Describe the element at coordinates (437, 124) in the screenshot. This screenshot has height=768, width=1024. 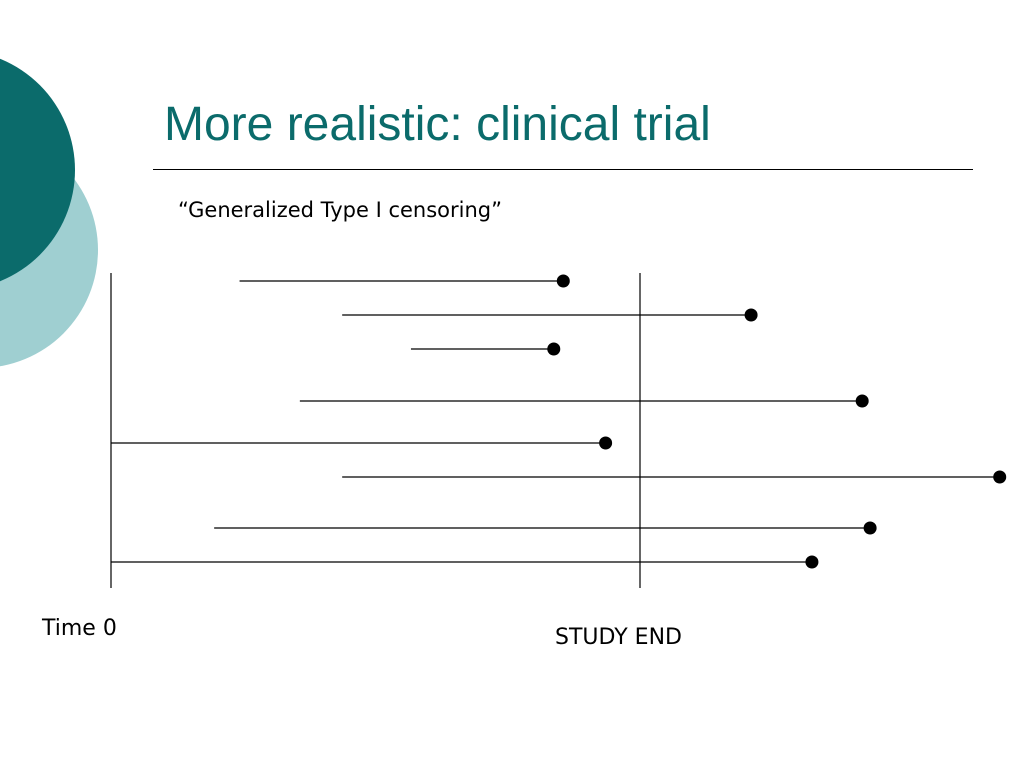
I see `slide-title: More realistic: clinical trial` at that location.